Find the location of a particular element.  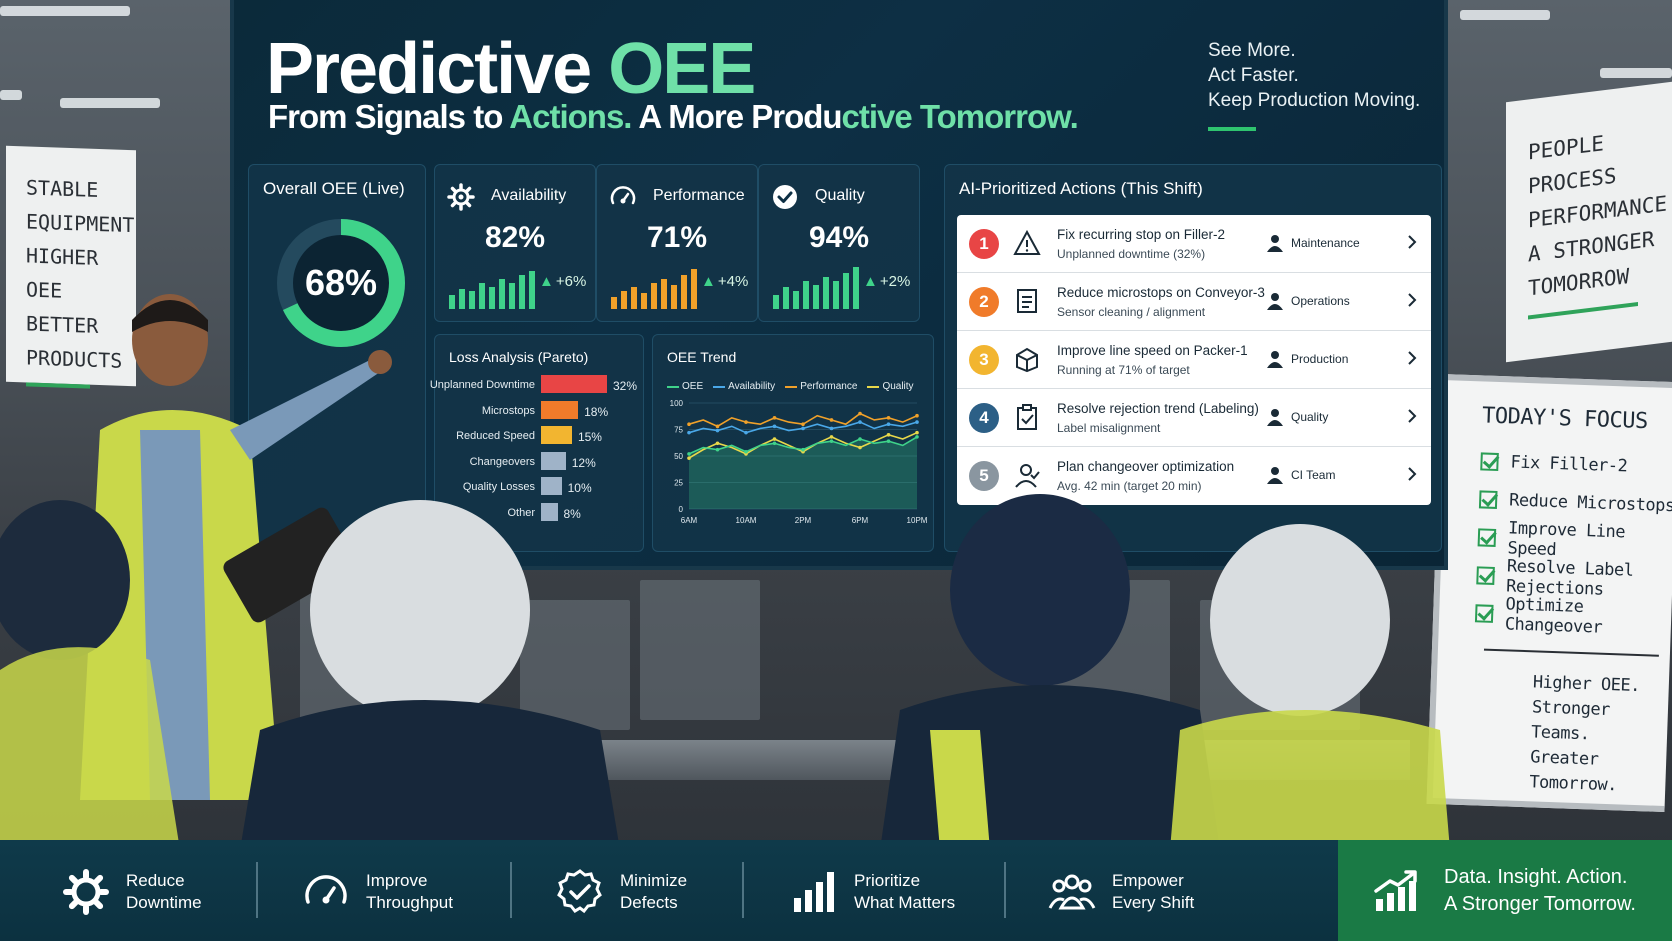

pareto-row-label: Reduced Speed is located at coordinates (495, 436).